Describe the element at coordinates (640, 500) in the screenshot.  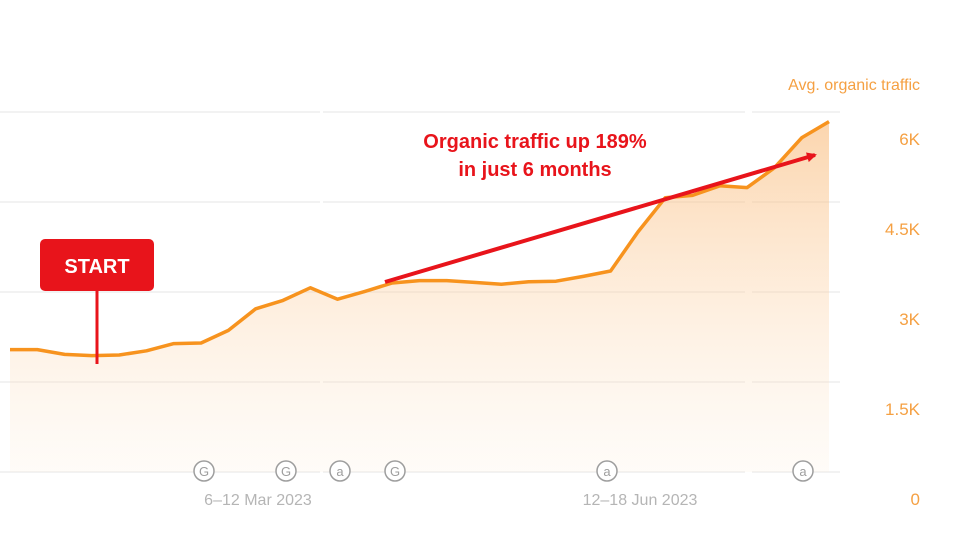
I see `x-tick-label: 12–18 Jun 2023` at that location.